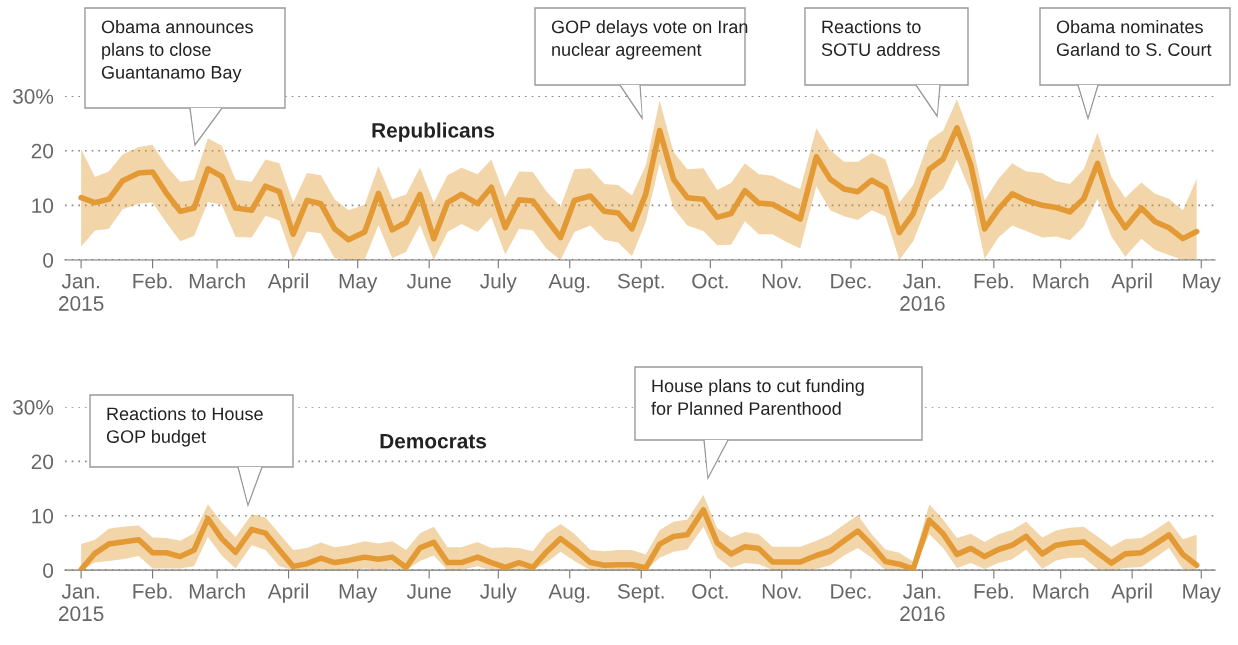 This screenshot has width=1238, height=645. I want to click on text: Republicans, so click(433, 132).